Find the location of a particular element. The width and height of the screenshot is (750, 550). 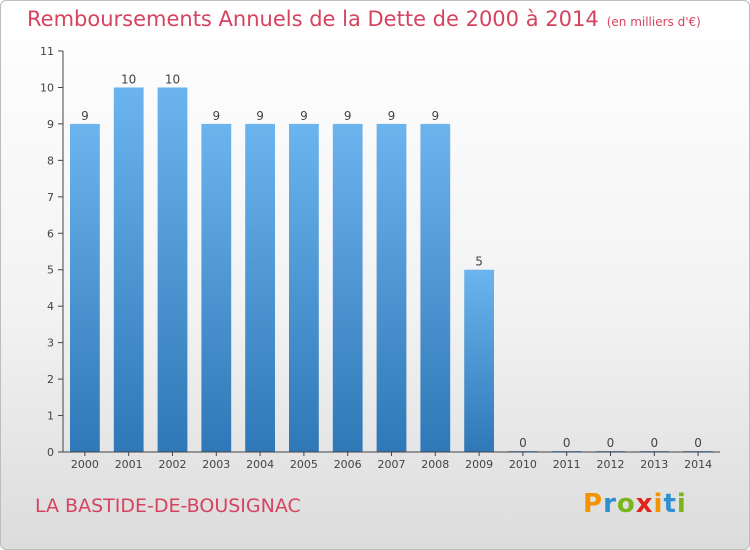

y-tick-label: 9 is located at coordinates (50, 124).